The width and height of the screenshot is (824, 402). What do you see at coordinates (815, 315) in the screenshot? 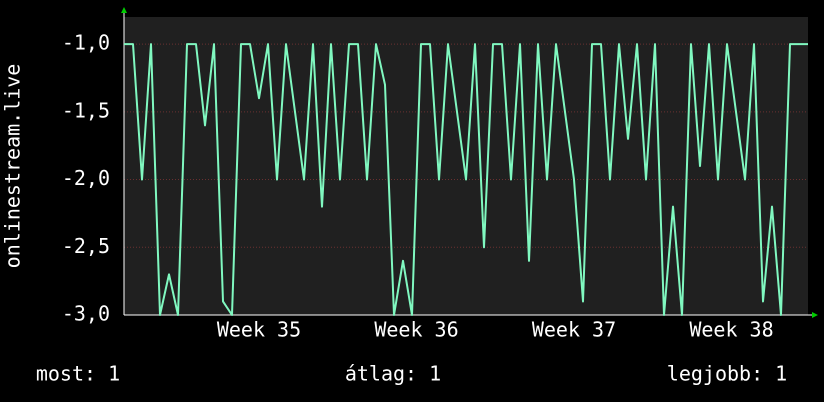
I see `x-axis-arrow` at bounding box center [815, 315].